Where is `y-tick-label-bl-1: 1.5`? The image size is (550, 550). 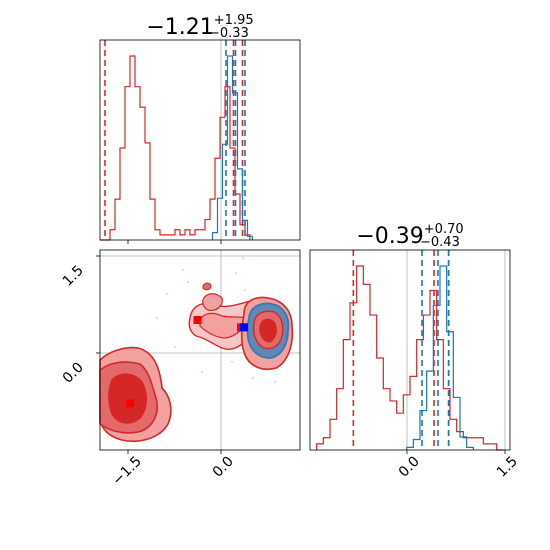 y-tick-label-bl-1: 1.5 is located at coordinates (73, 276).